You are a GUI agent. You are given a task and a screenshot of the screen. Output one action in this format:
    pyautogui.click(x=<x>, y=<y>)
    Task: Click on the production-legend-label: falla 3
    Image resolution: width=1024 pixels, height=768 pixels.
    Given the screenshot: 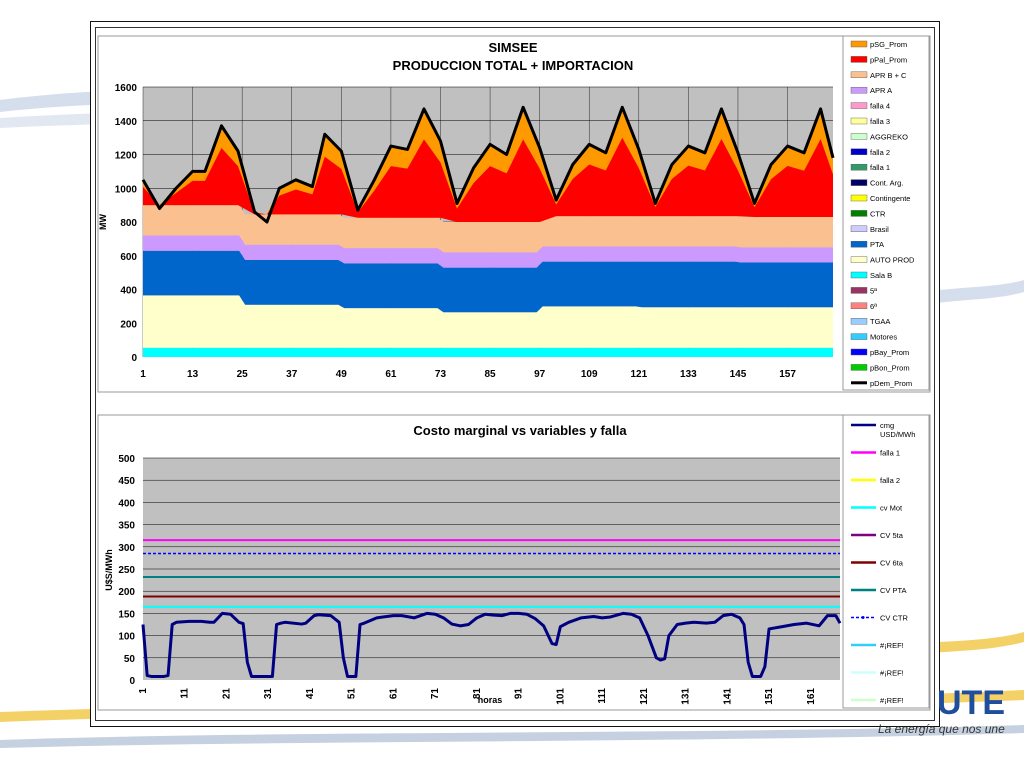 What is the action you would take?
    pyautogui.click(x=880, y=121)
    